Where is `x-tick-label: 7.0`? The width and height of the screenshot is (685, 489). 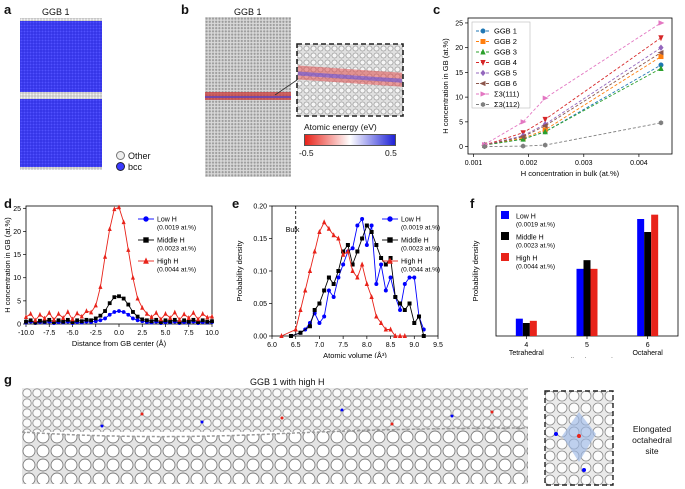 x-tick-label: 7.0 is located at coordinates (320, 345).